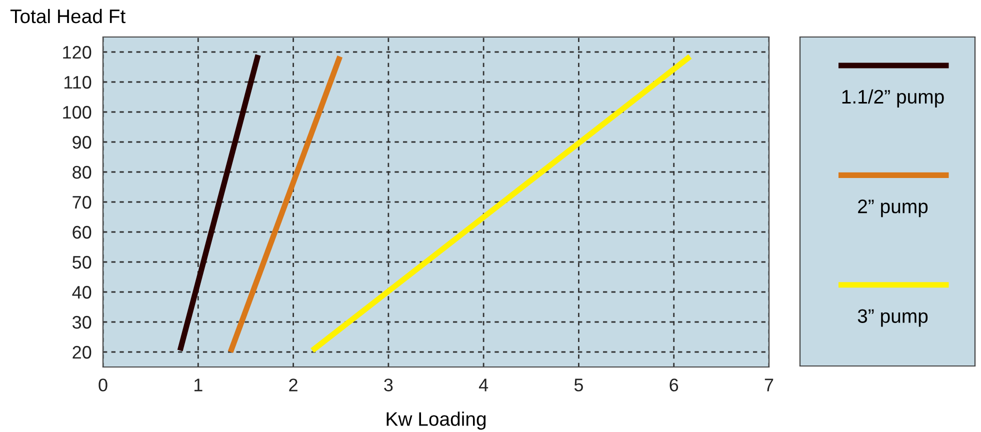 This screenshot has height=432, width=981. What do you see at coordinates (893, 318) in the screenshot?
I see `text: 3” pump` at bounding box center [893, 318].